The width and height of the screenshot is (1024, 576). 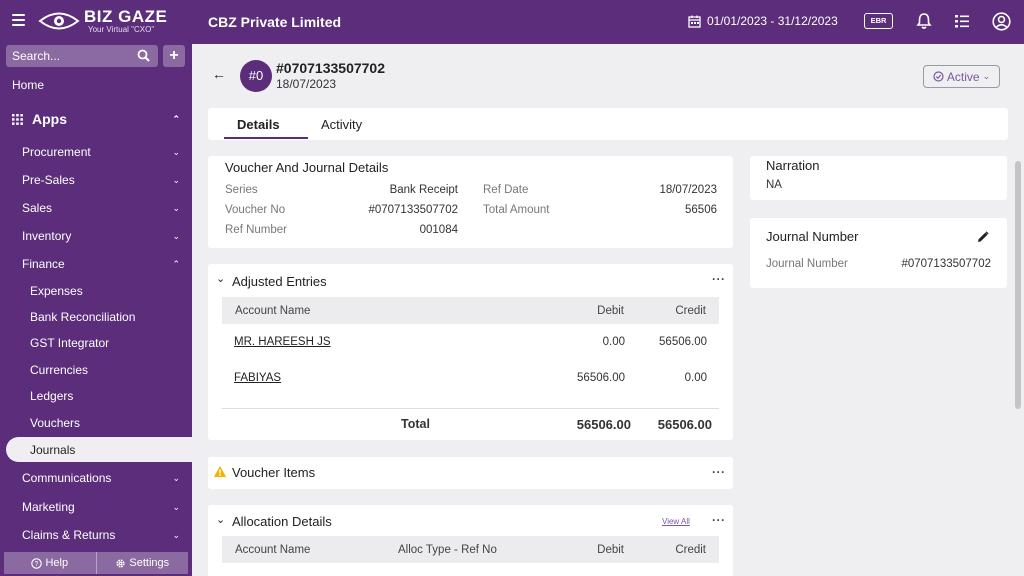 I want to click on sidebar-item-ledgers: Ledgers, so click(x=52, y=396).